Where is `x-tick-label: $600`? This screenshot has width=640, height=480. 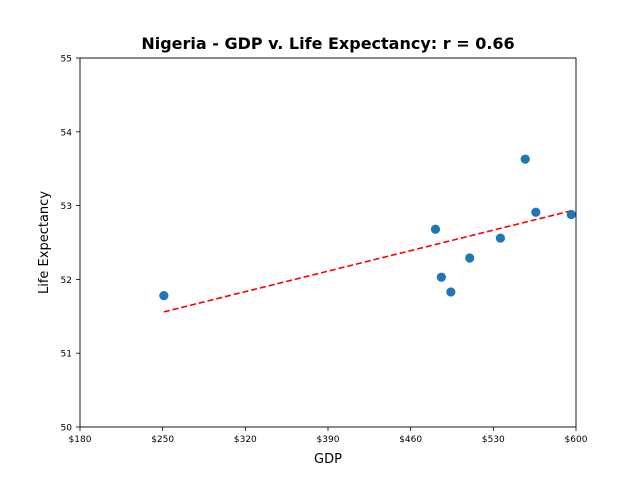 x-tick-label: $600 is located at coordinates (576, 440).